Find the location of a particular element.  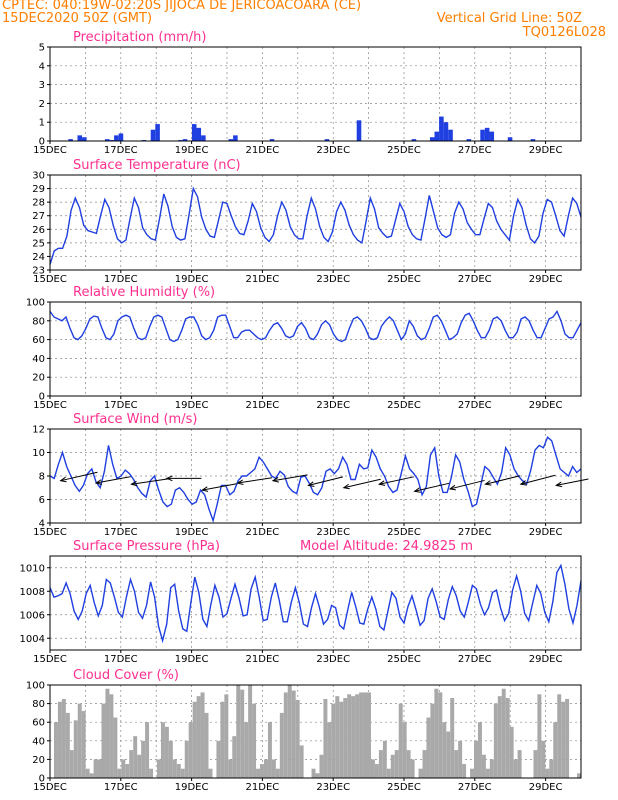

y-tick-label: 1004 is located at coordinates (32, 639).